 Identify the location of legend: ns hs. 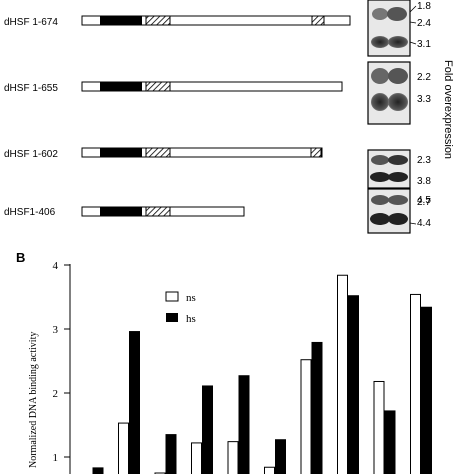
(180, 308).